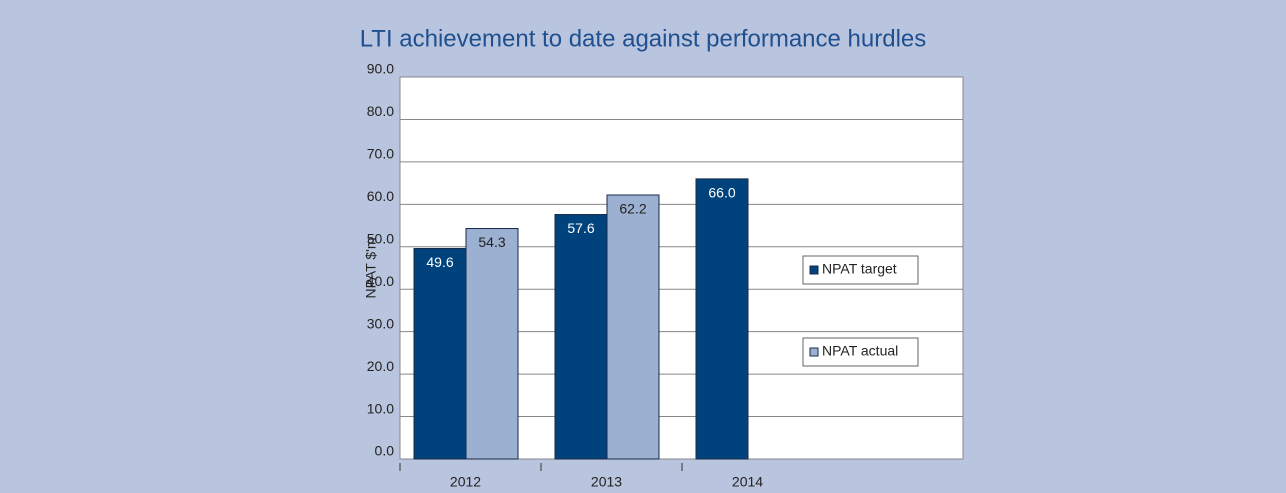 Image resolution: width=1286 pixels, height=493 pixels. Describe the element at coordinates (380, 238) in the screenshot. I see `y-tick-label: 50.0` at that location.